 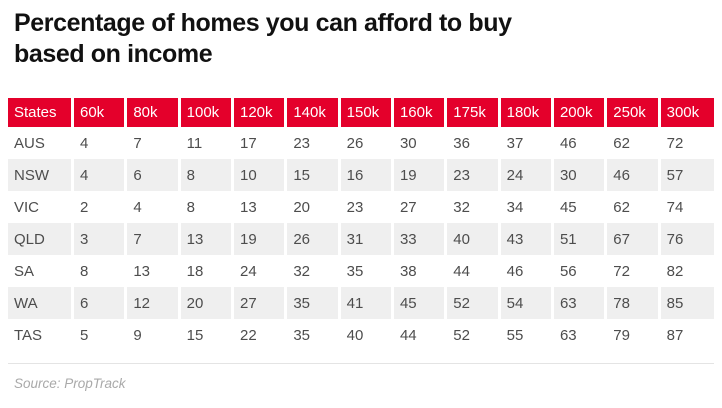 I want to click on value-cell: 74, so click(x=687, y=207).